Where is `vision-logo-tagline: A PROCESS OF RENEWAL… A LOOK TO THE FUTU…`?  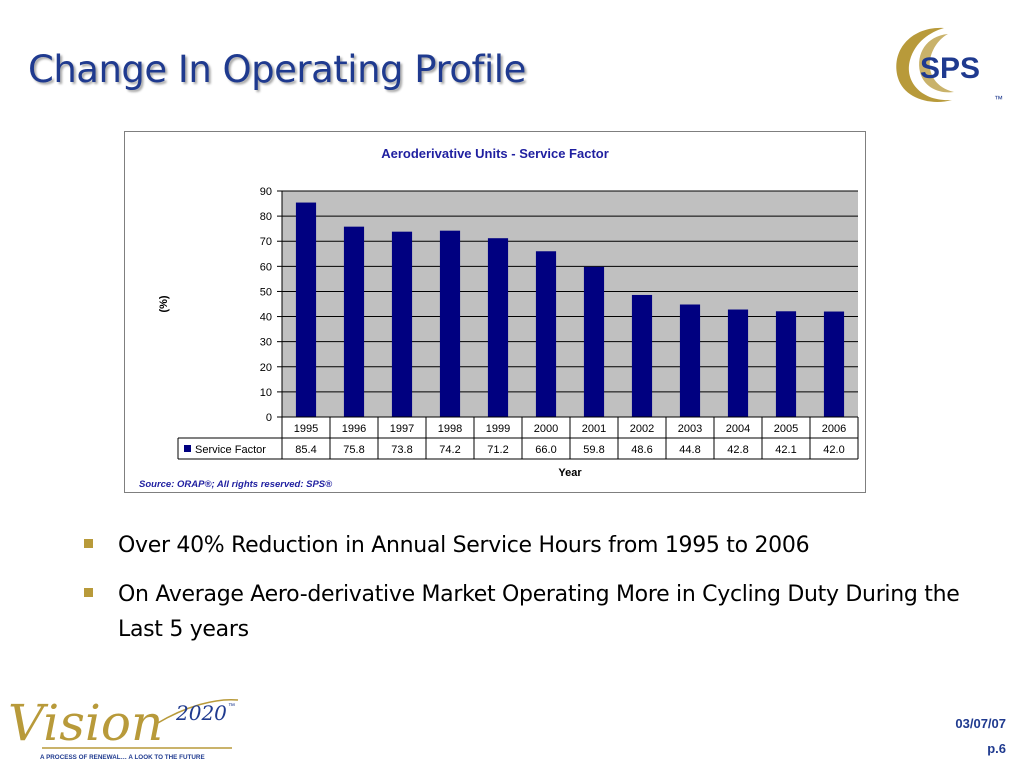 vision-logo-tagline: A PROCESS OF RENEWAL… A LOOK TO THE FUTU… is located at coordinates (122, 757).